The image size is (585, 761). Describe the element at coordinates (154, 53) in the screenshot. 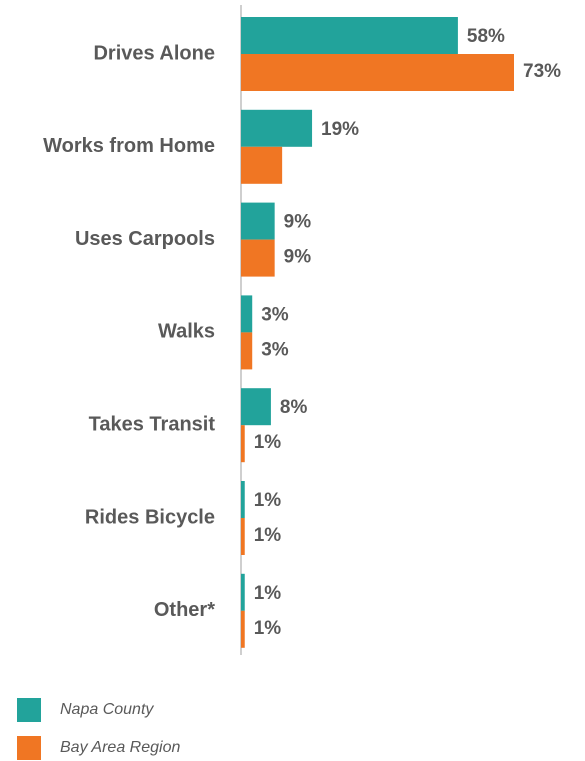

I see `category-label: Drives Alone` at that location.